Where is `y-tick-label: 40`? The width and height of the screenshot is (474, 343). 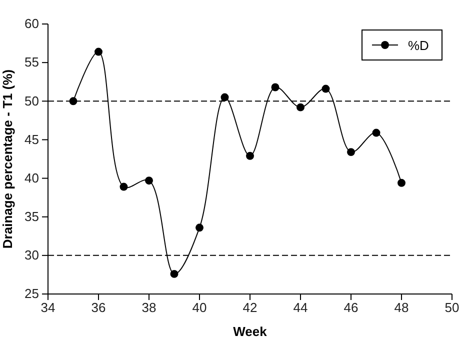
y-tick-label: 40 is located at coordinates (31, 178).